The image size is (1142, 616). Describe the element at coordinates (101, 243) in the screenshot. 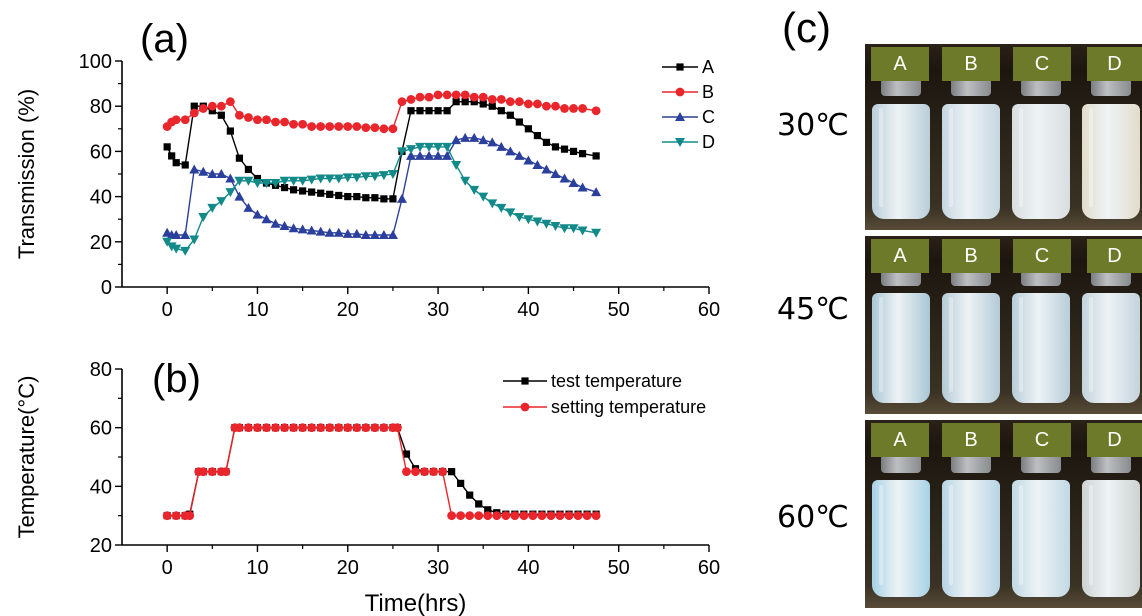

I see `y-tick-label: 20` at that location.